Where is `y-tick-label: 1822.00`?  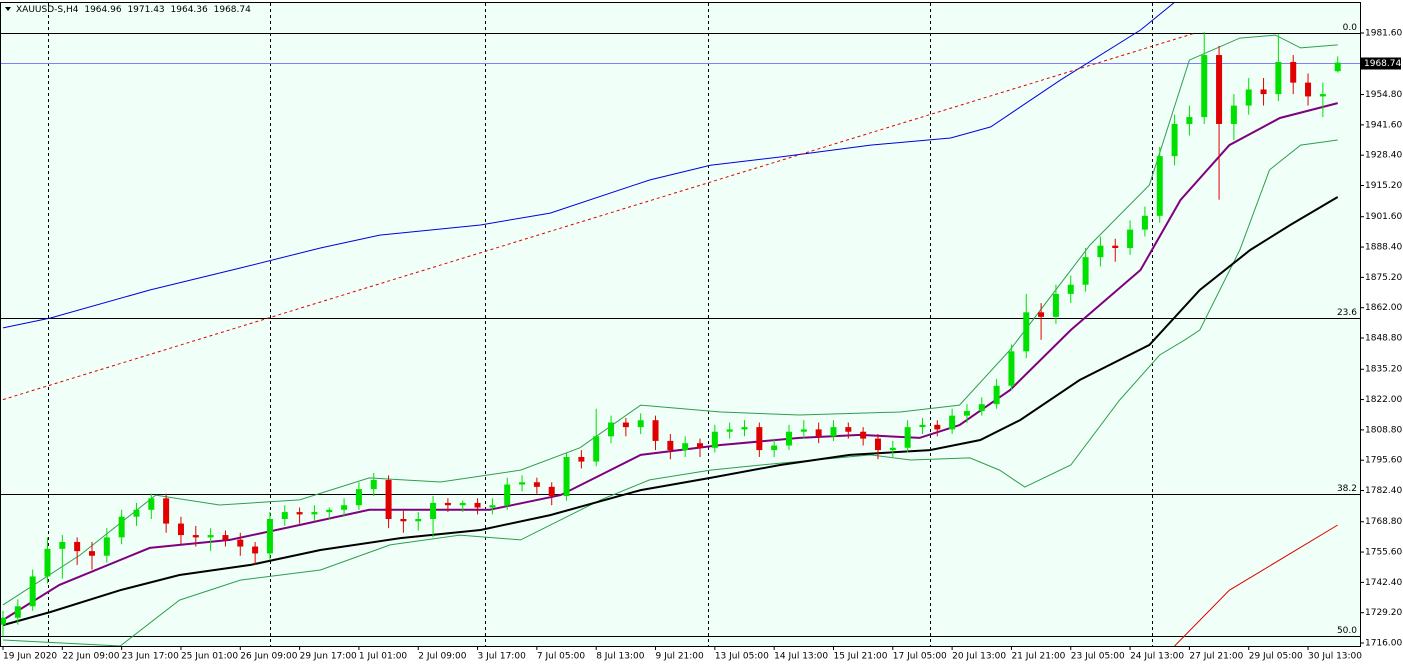 y-tick-label: 1822.00 is located at coordinates (1383, 400).